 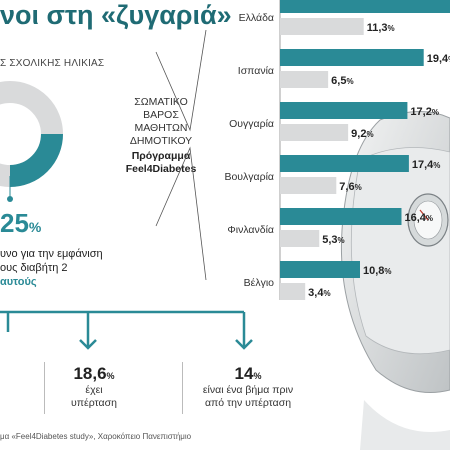 What do you see at coordinates (342, 81) in the screenshot?
I see `bar-value-label: 6,5%` at bounding box center [342, 81].